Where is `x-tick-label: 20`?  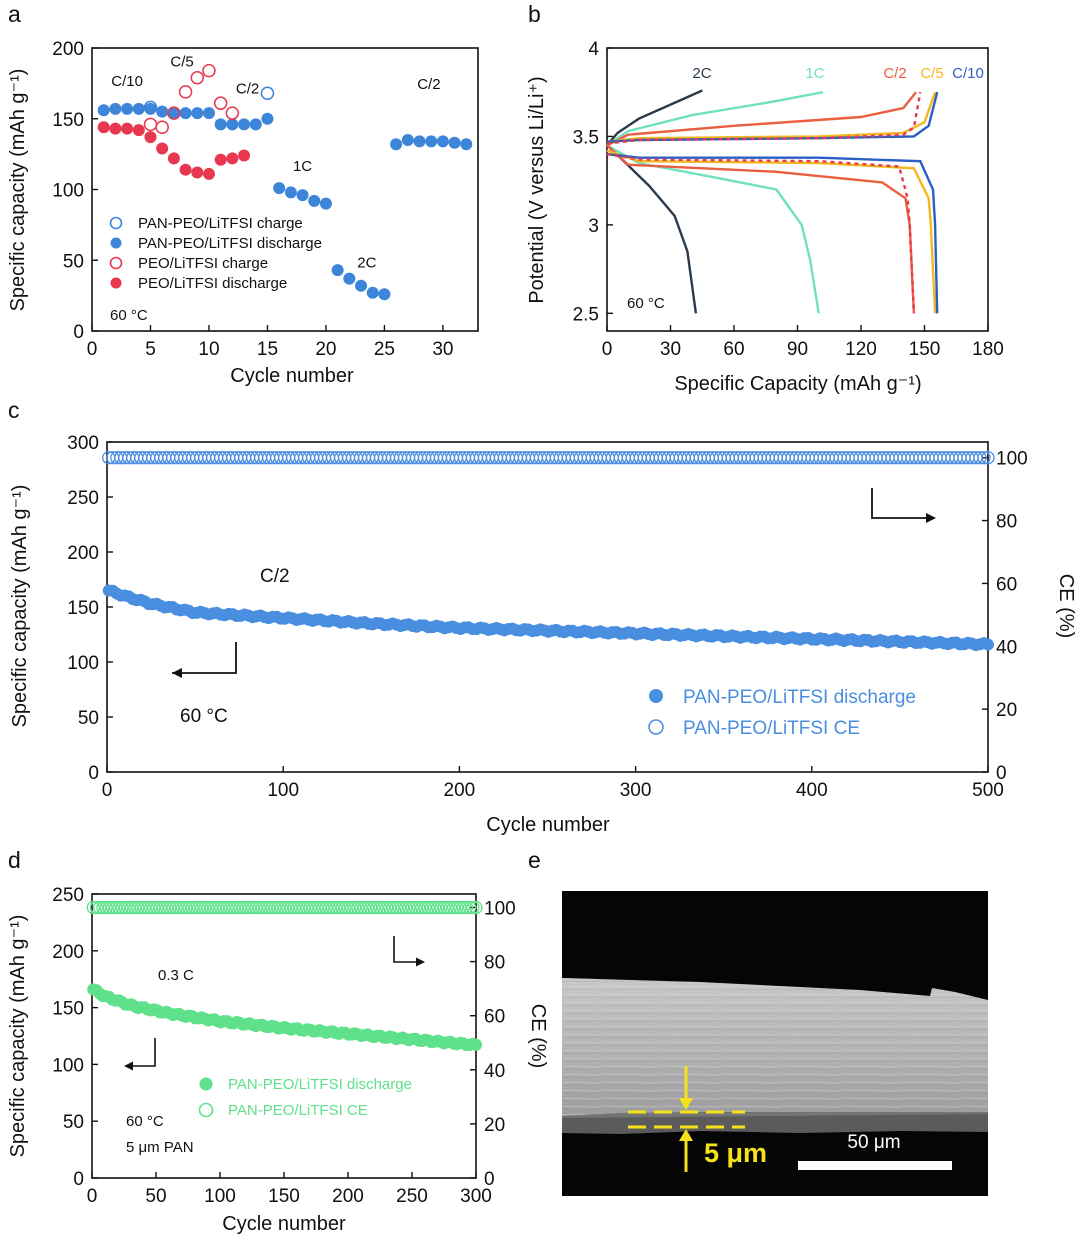
x-tick-label: 20 is located at coordinates (325, 349).